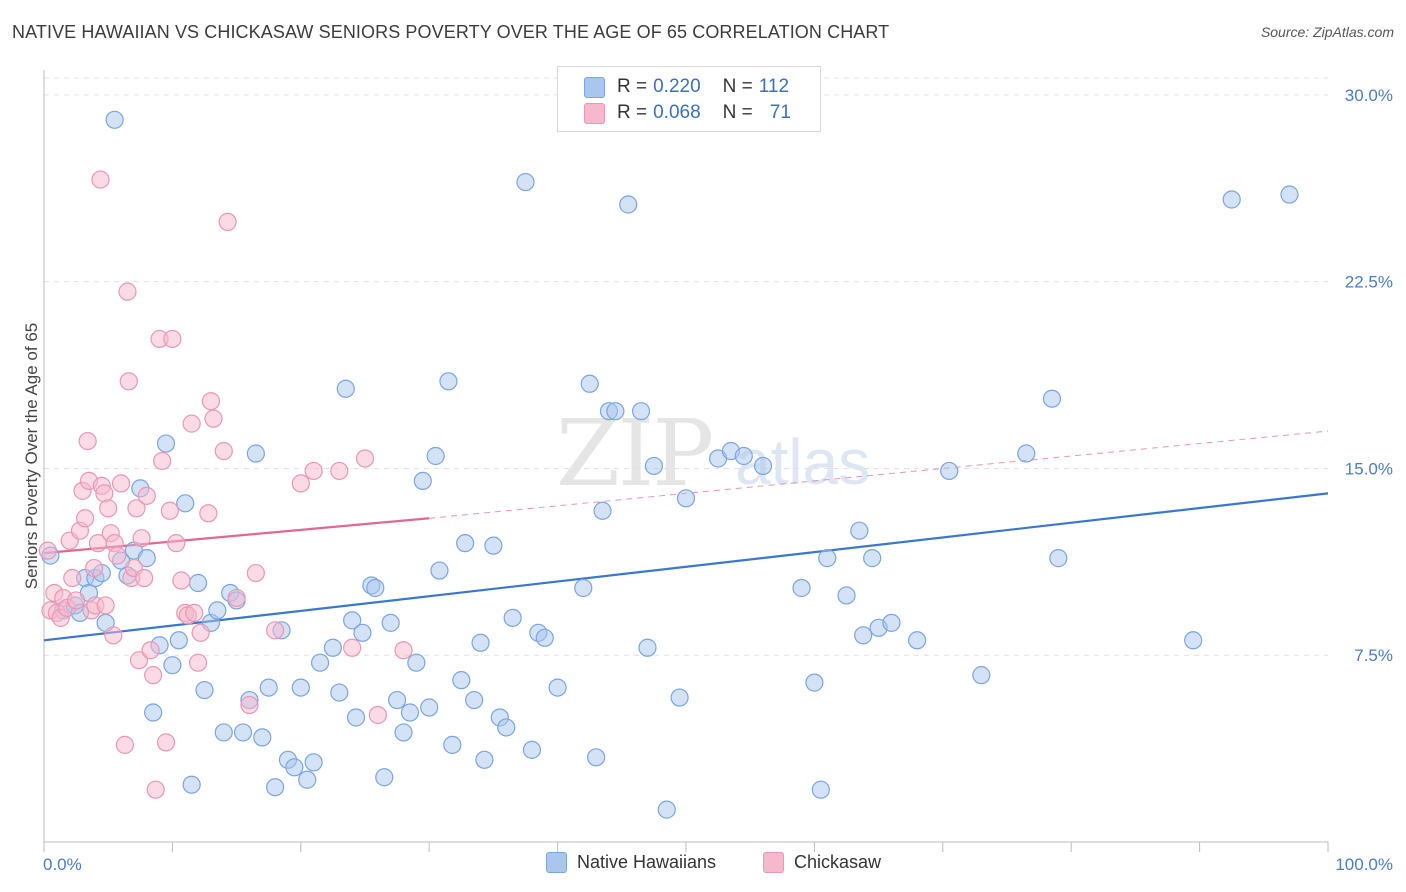 The image size is (1406, 892). What do you see at coordinates (1364, 864) in the screenshot?
I see `x-tick-label: 100.0%` at bounding box center [1364, 864].